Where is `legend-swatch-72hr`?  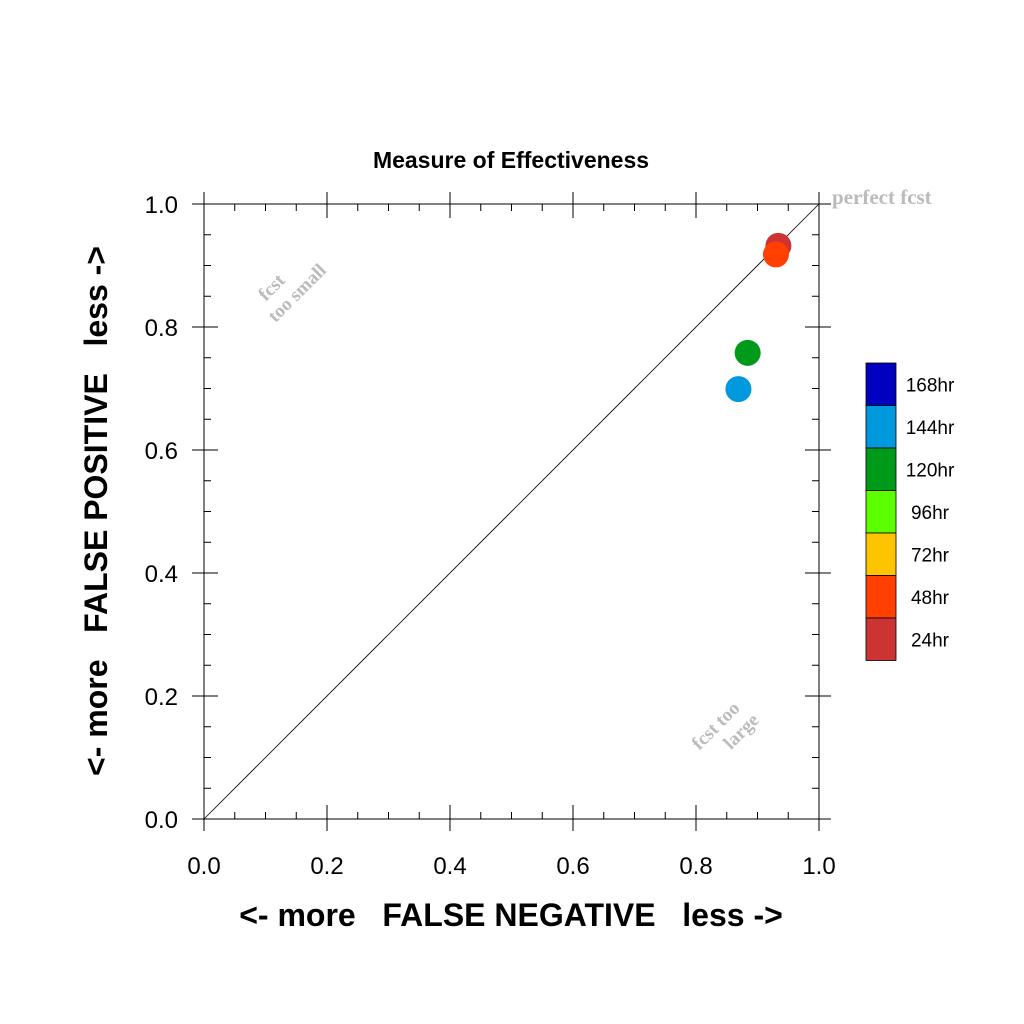 legend-swatch-72hr is located at coordinates (881, 554).